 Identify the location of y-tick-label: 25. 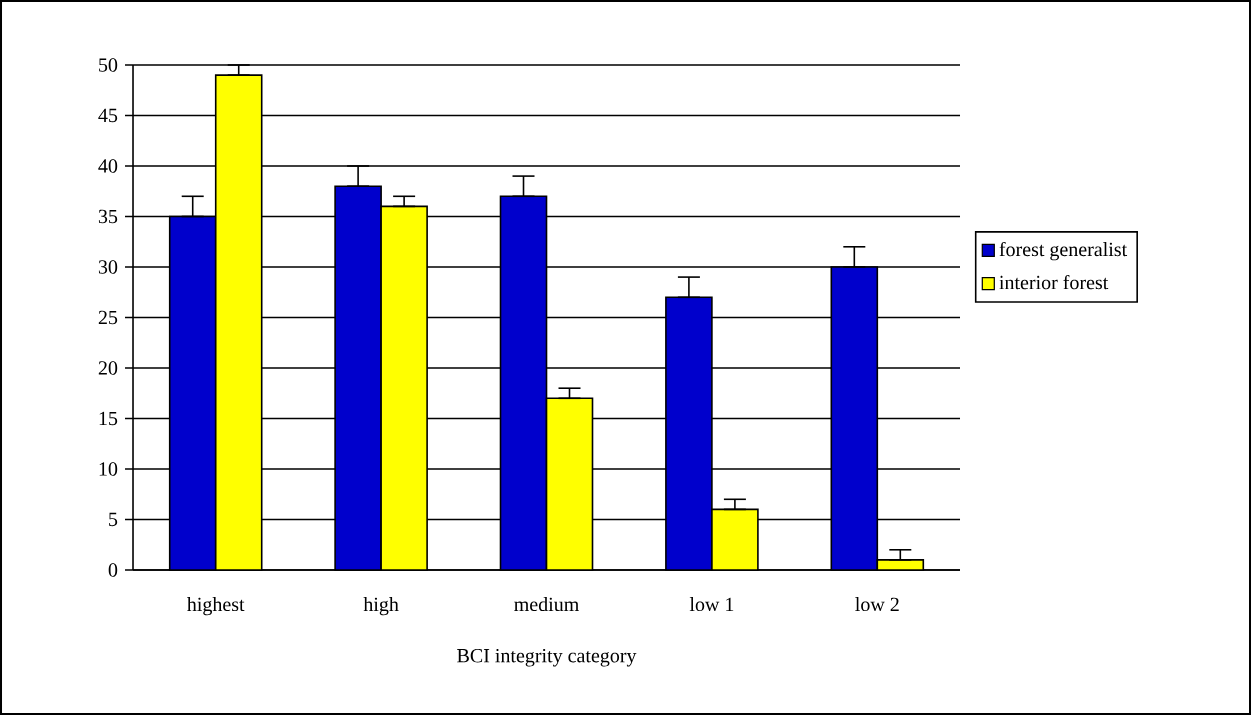
(108, 317).